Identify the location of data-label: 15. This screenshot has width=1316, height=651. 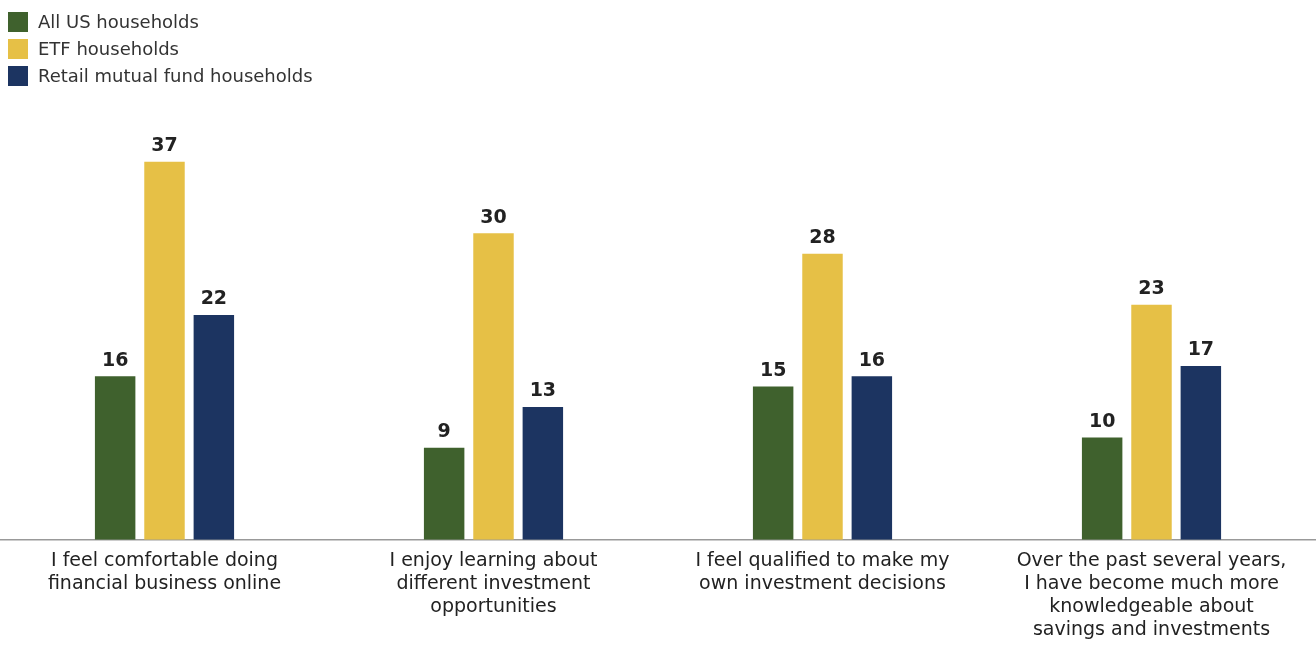
(773, 368).